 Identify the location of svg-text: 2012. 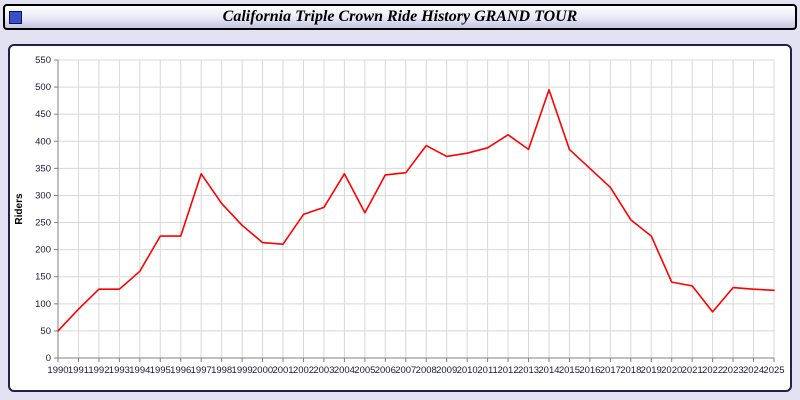
(507, 370).